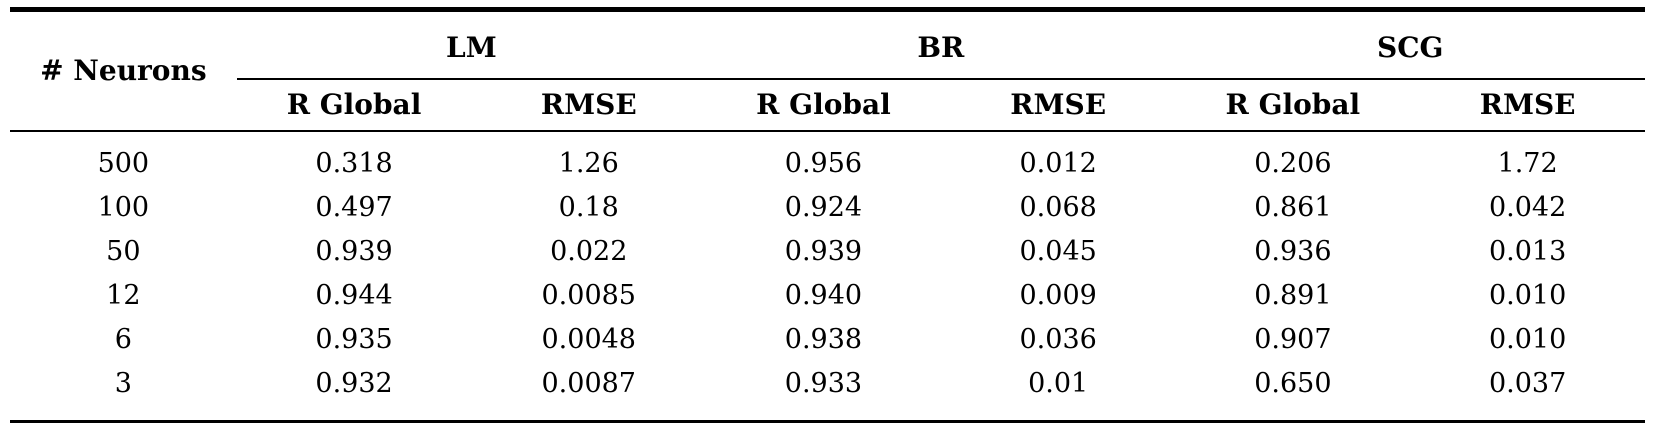 The image size is (1655, 435). Describe the element at coordinates (1058, 296) in the screenshot. I see `cell-br-rmse: 0.009` at that location.